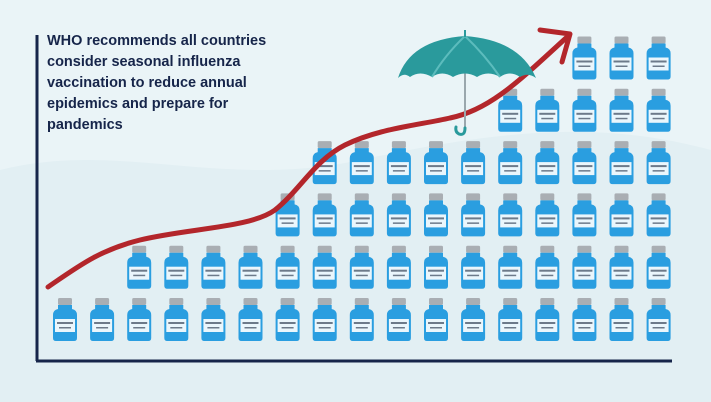  Describe the element at coordinates (555, 46) in the screenshot. I see `arrow-head` at that location.